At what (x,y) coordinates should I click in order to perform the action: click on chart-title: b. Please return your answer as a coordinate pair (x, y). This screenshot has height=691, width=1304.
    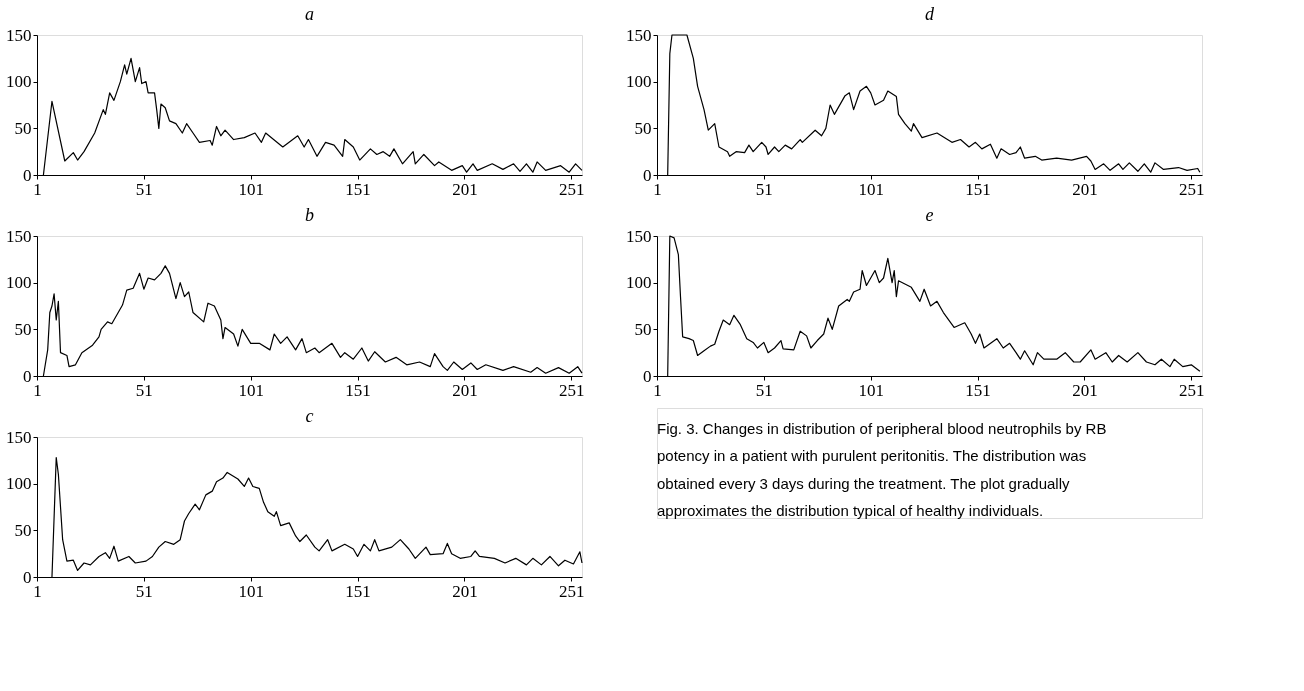
    Looking at the image, I should click on (309, 215).